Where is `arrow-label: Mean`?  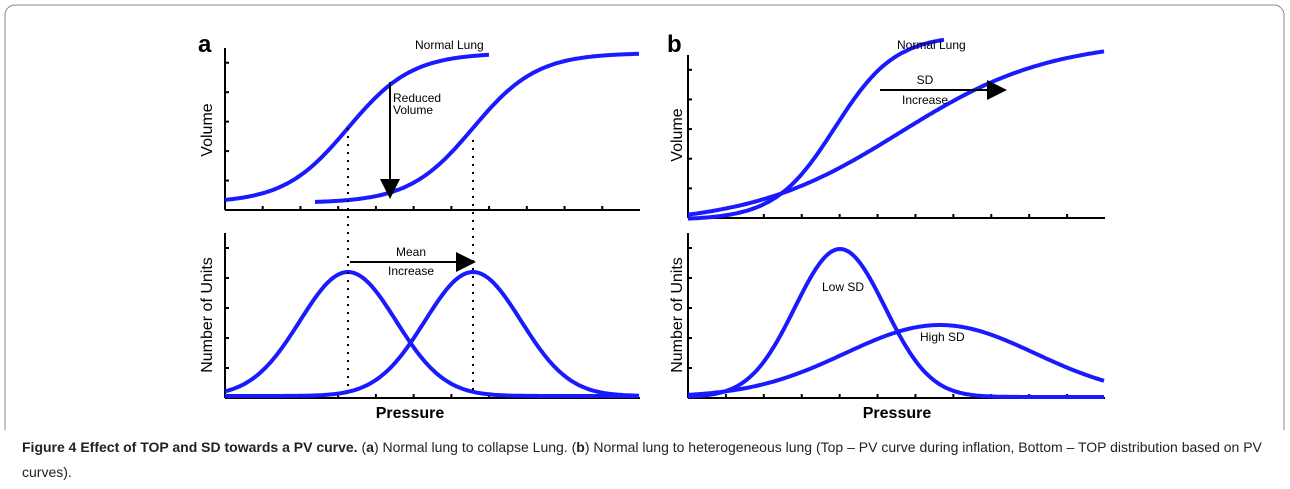
arrow-label: Mean is located at coordinates (411, 252).